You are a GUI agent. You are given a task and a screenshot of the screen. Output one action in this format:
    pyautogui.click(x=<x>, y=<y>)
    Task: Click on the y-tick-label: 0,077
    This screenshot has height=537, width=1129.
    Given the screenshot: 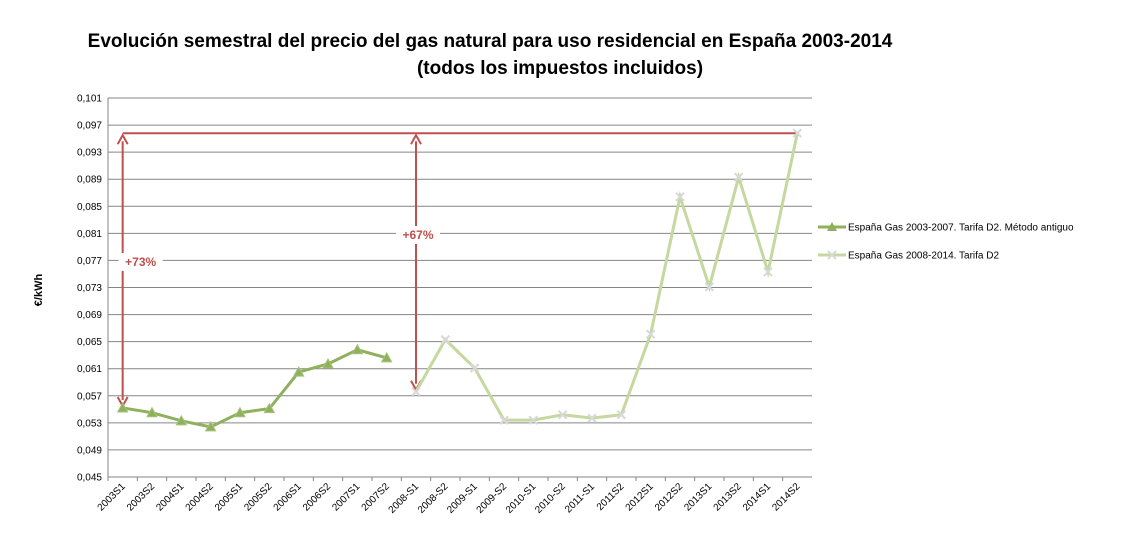 What is the action you would take?
    pyautogui.click(x=89, y=261)
    